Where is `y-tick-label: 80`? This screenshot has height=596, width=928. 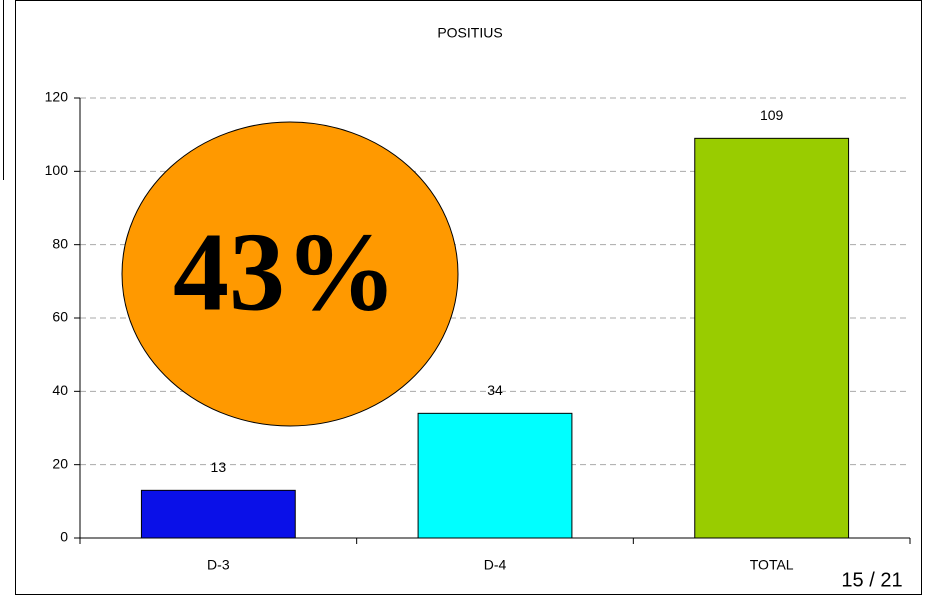 y-tick-label: 80 is located at coordinates (60, 243).